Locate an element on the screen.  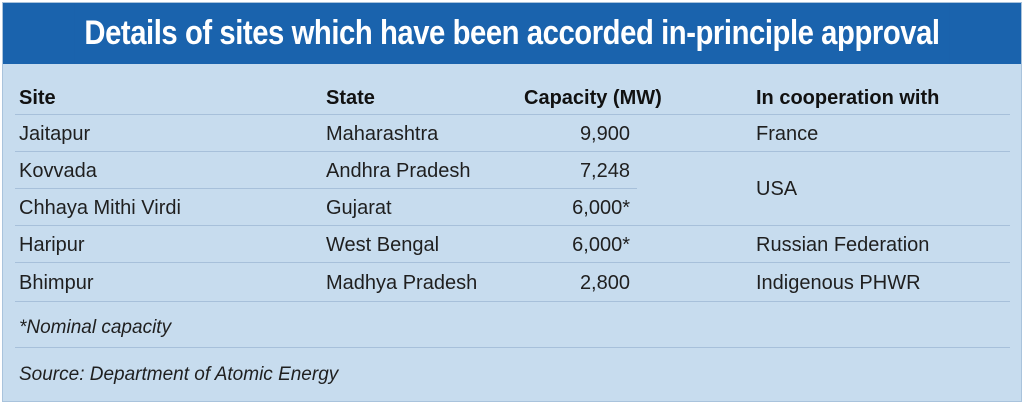
cell-capacity: 2,800 is located at coordinates (604, 283).